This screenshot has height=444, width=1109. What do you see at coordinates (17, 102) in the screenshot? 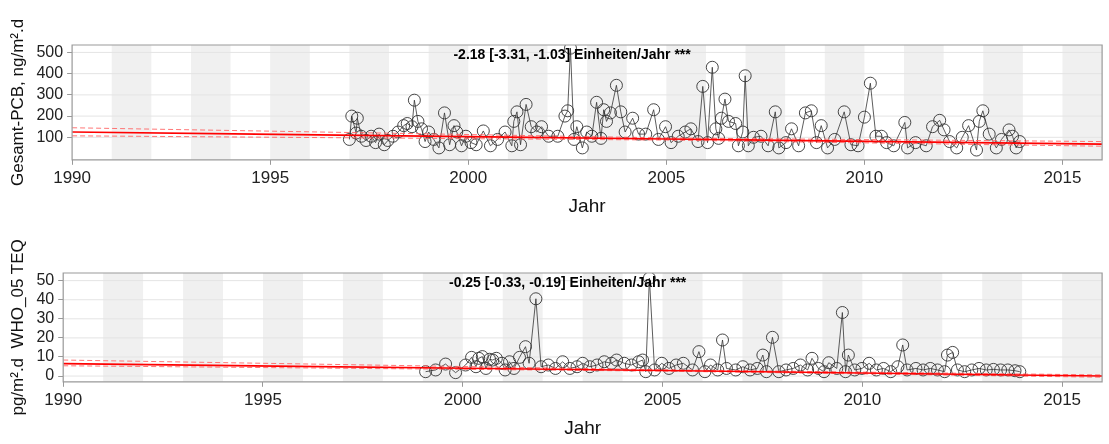
I see `y-axis-title: Gesamt-PCB, ng/m².d` at bounding box center [17, 102].